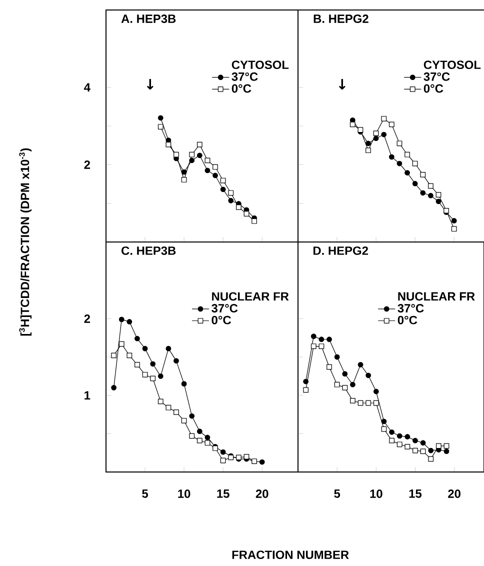 The image size is (484, 566). I want to click on chart-title: A. HEP3B, so click(148, 18).